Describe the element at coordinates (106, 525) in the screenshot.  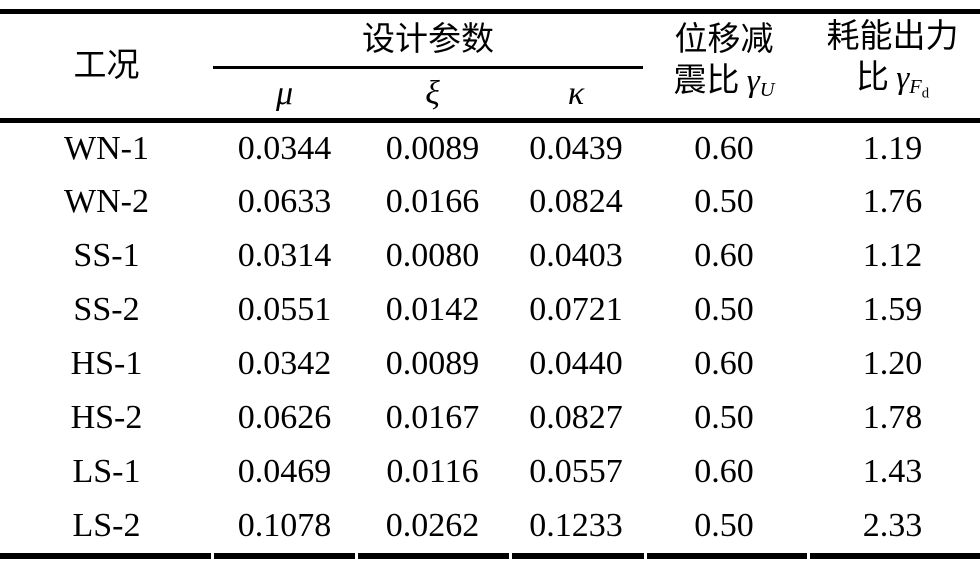
I see `cell-condition: LS-2` at that location.